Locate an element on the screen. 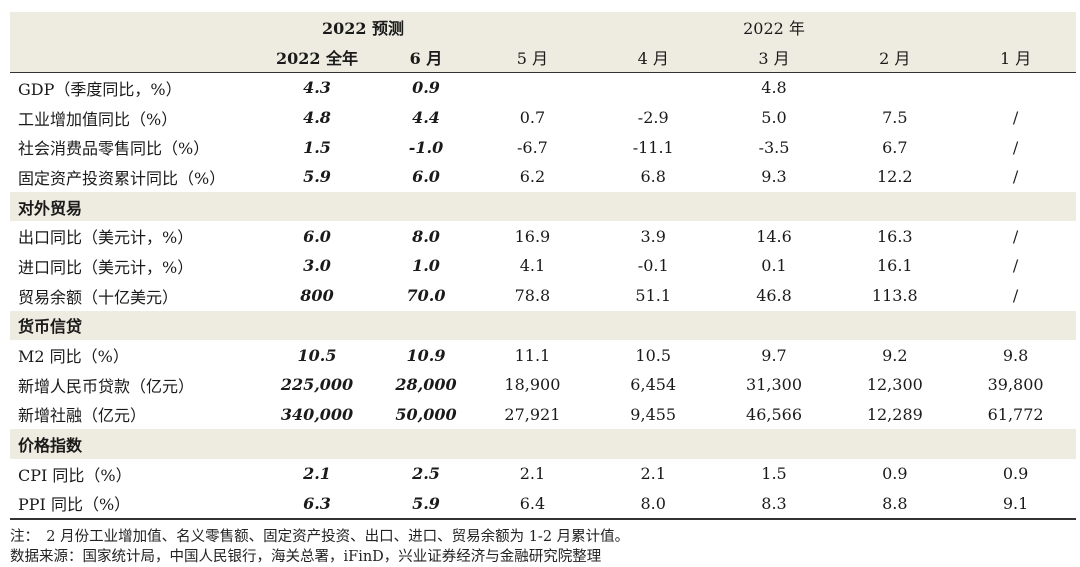 The image size is (1080, 567). cell-value: 9.1 is located at coordinates (1016, 504).